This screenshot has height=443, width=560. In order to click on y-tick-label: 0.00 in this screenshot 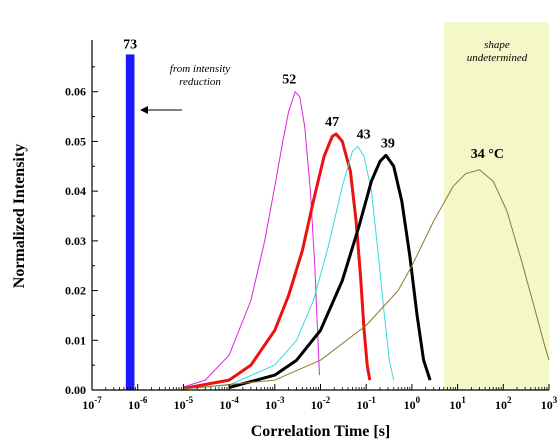, I will do `click(75, 390)`.